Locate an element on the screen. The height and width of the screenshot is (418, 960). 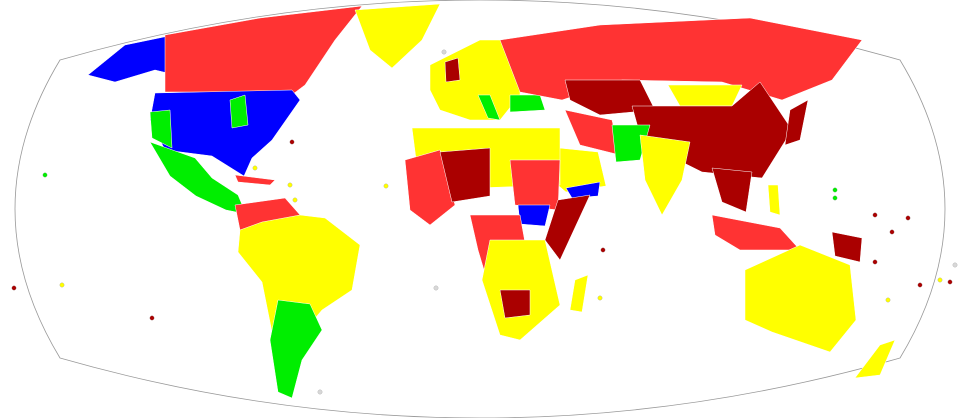
region-sahel is located at coordinates (465, 175).